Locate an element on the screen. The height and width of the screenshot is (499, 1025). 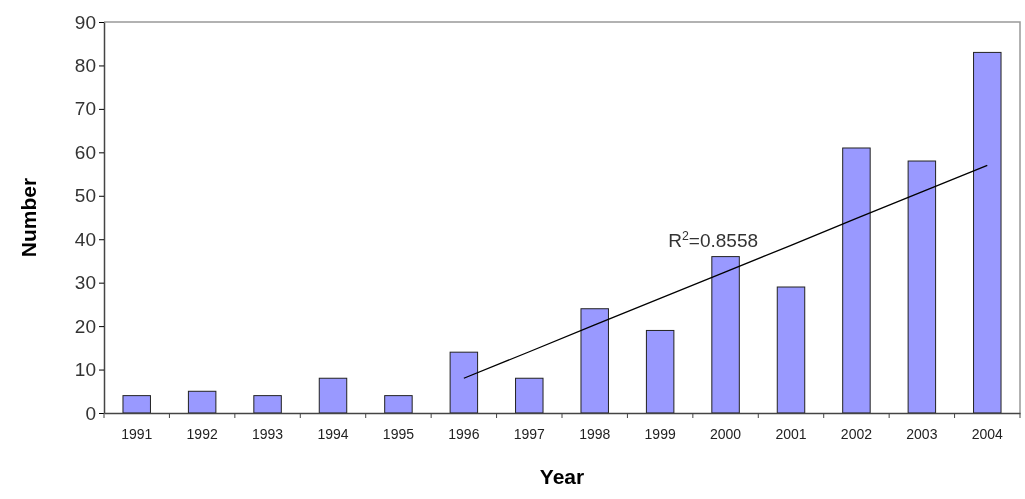
y-tick-label: 90 is located at coordinates (85, 22).